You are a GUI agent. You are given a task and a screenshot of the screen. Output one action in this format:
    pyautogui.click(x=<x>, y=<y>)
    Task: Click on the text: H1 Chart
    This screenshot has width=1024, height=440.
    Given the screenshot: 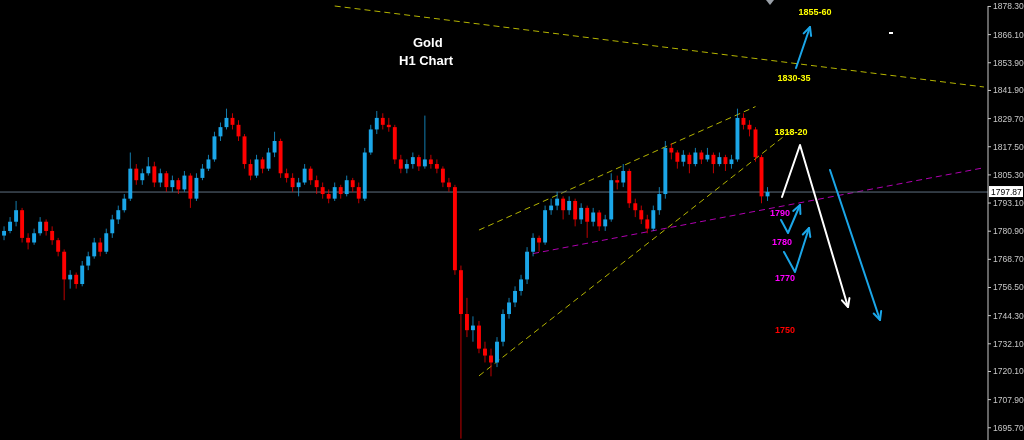 What is the action you would take?
    pyautogui.click(x=426, y=60)
    